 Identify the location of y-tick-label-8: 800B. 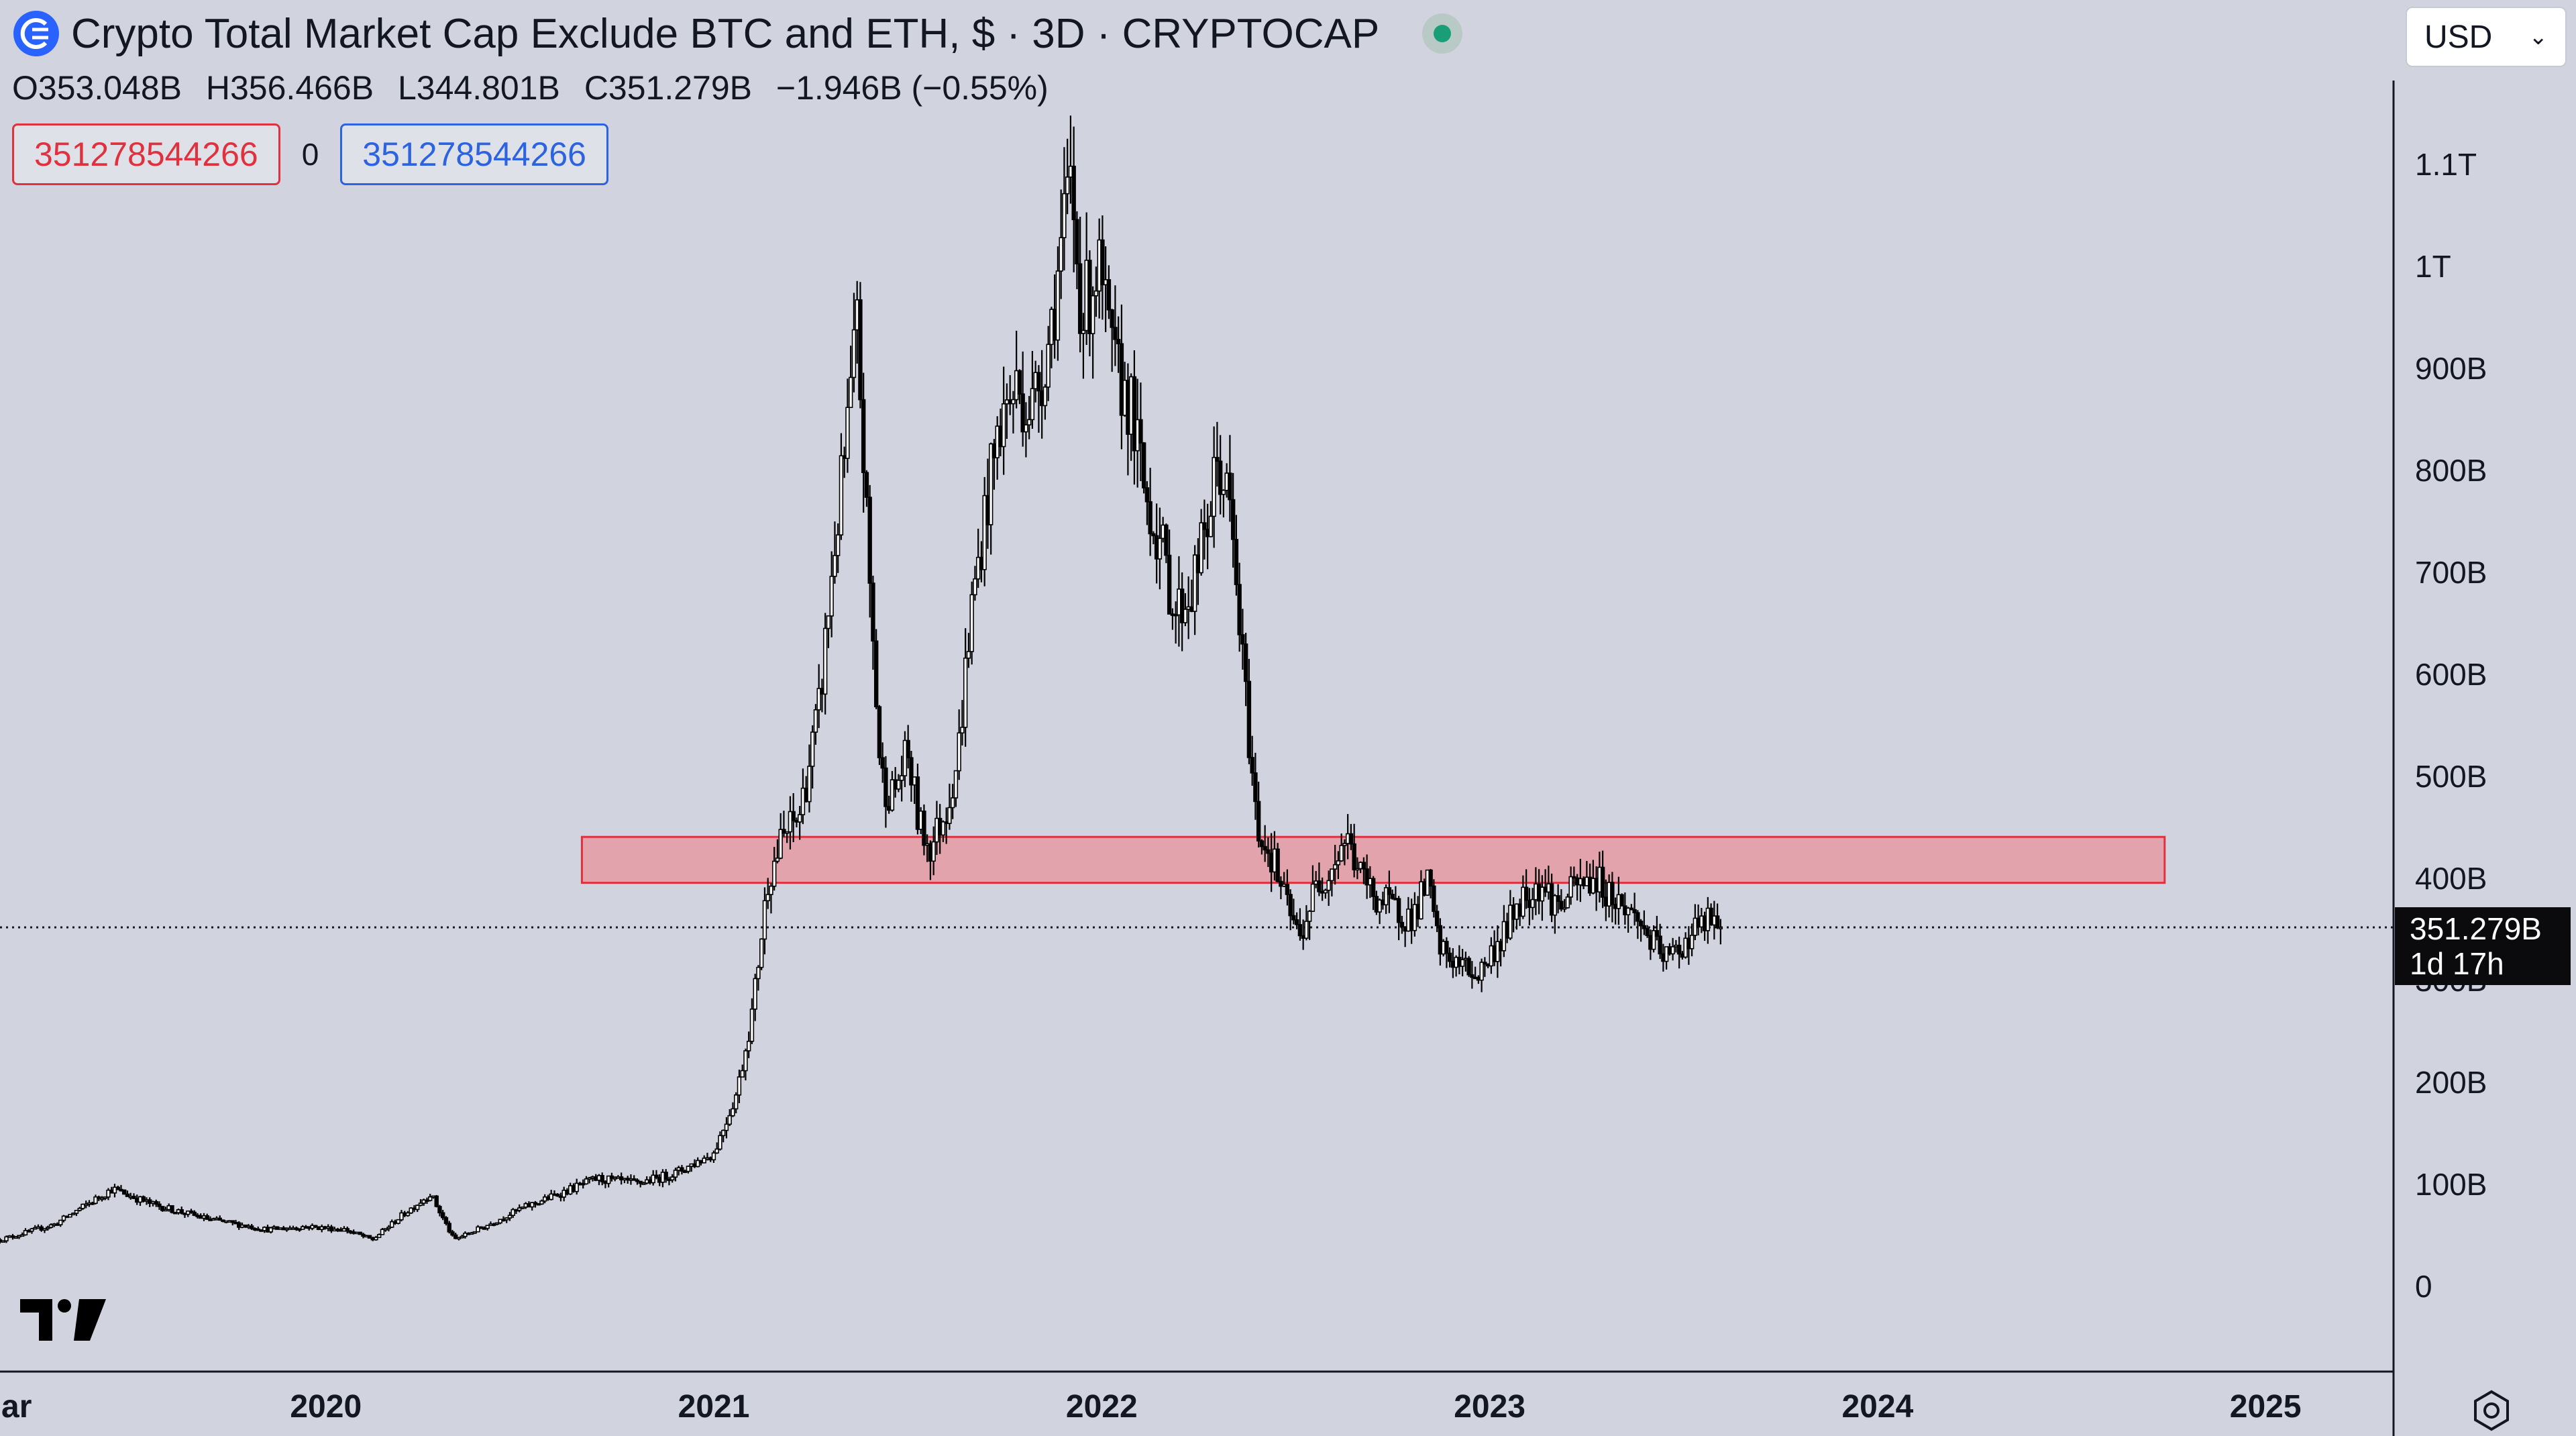
(2451, 471).